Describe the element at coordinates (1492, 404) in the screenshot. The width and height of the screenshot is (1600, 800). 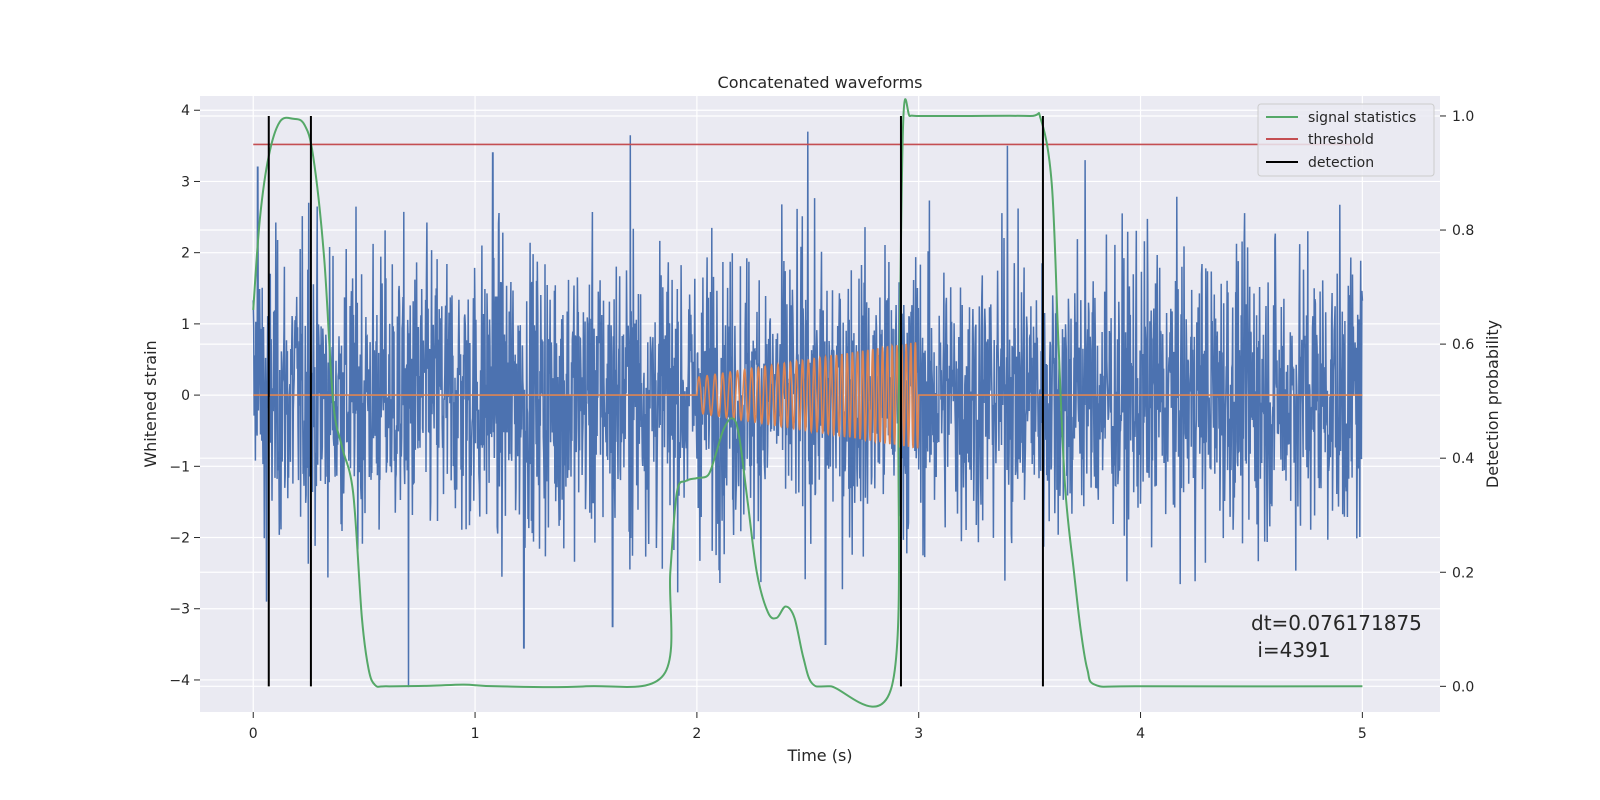
I see `y2-axis-label: Detection probability` at that location.